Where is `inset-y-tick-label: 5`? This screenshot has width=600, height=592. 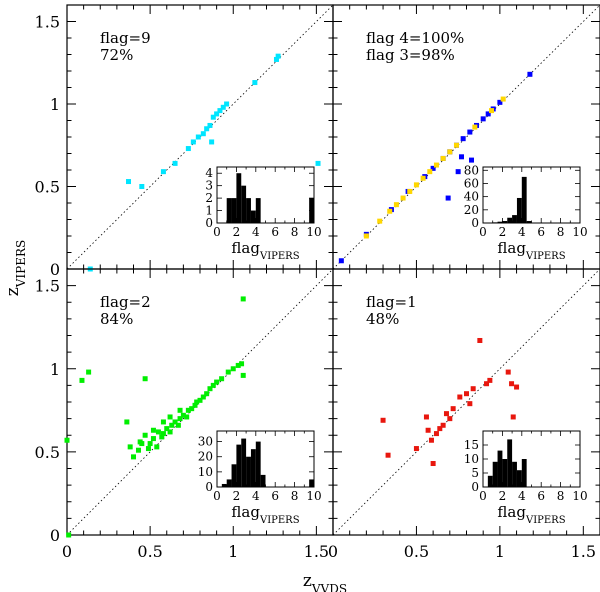
inset-y-tick-label: 5 is located at coordinates (475, 473).